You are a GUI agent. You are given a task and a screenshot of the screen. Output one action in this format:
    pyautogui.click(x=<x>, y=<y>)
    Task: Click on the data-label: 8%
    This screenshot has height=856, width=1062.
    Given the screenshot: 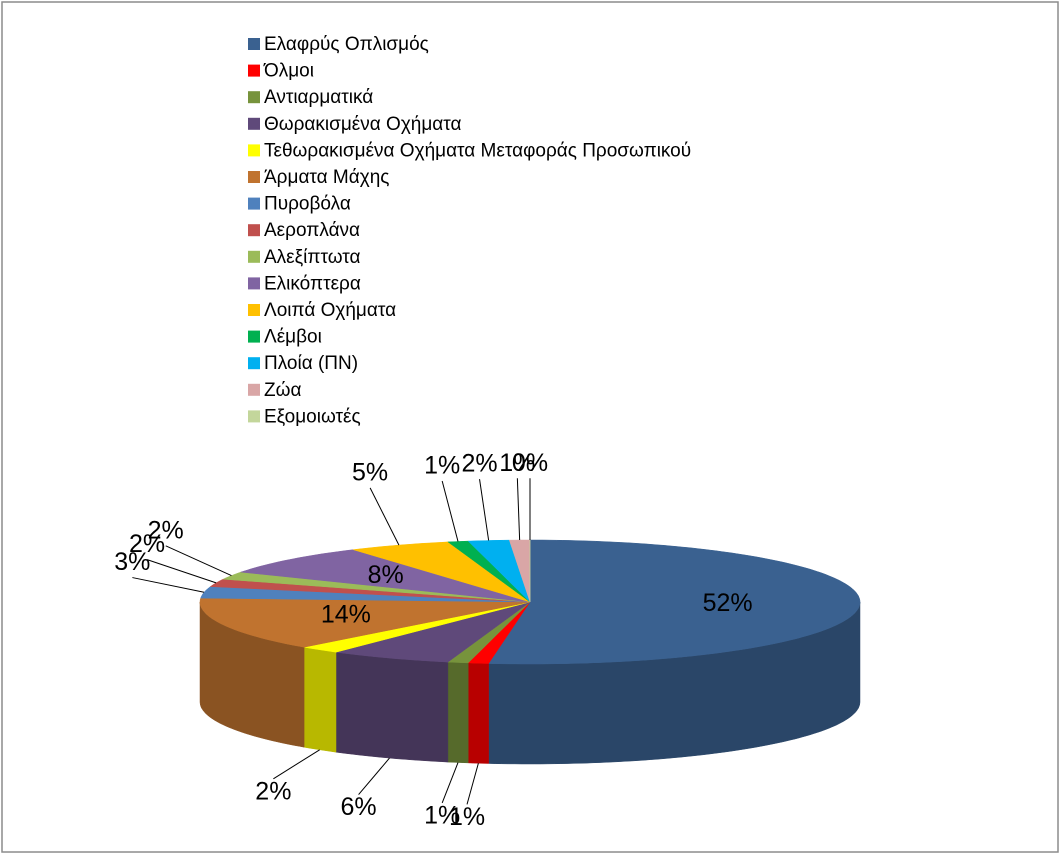 What is the action you would take?
    pyautogui.click(x=386, y=575)
    